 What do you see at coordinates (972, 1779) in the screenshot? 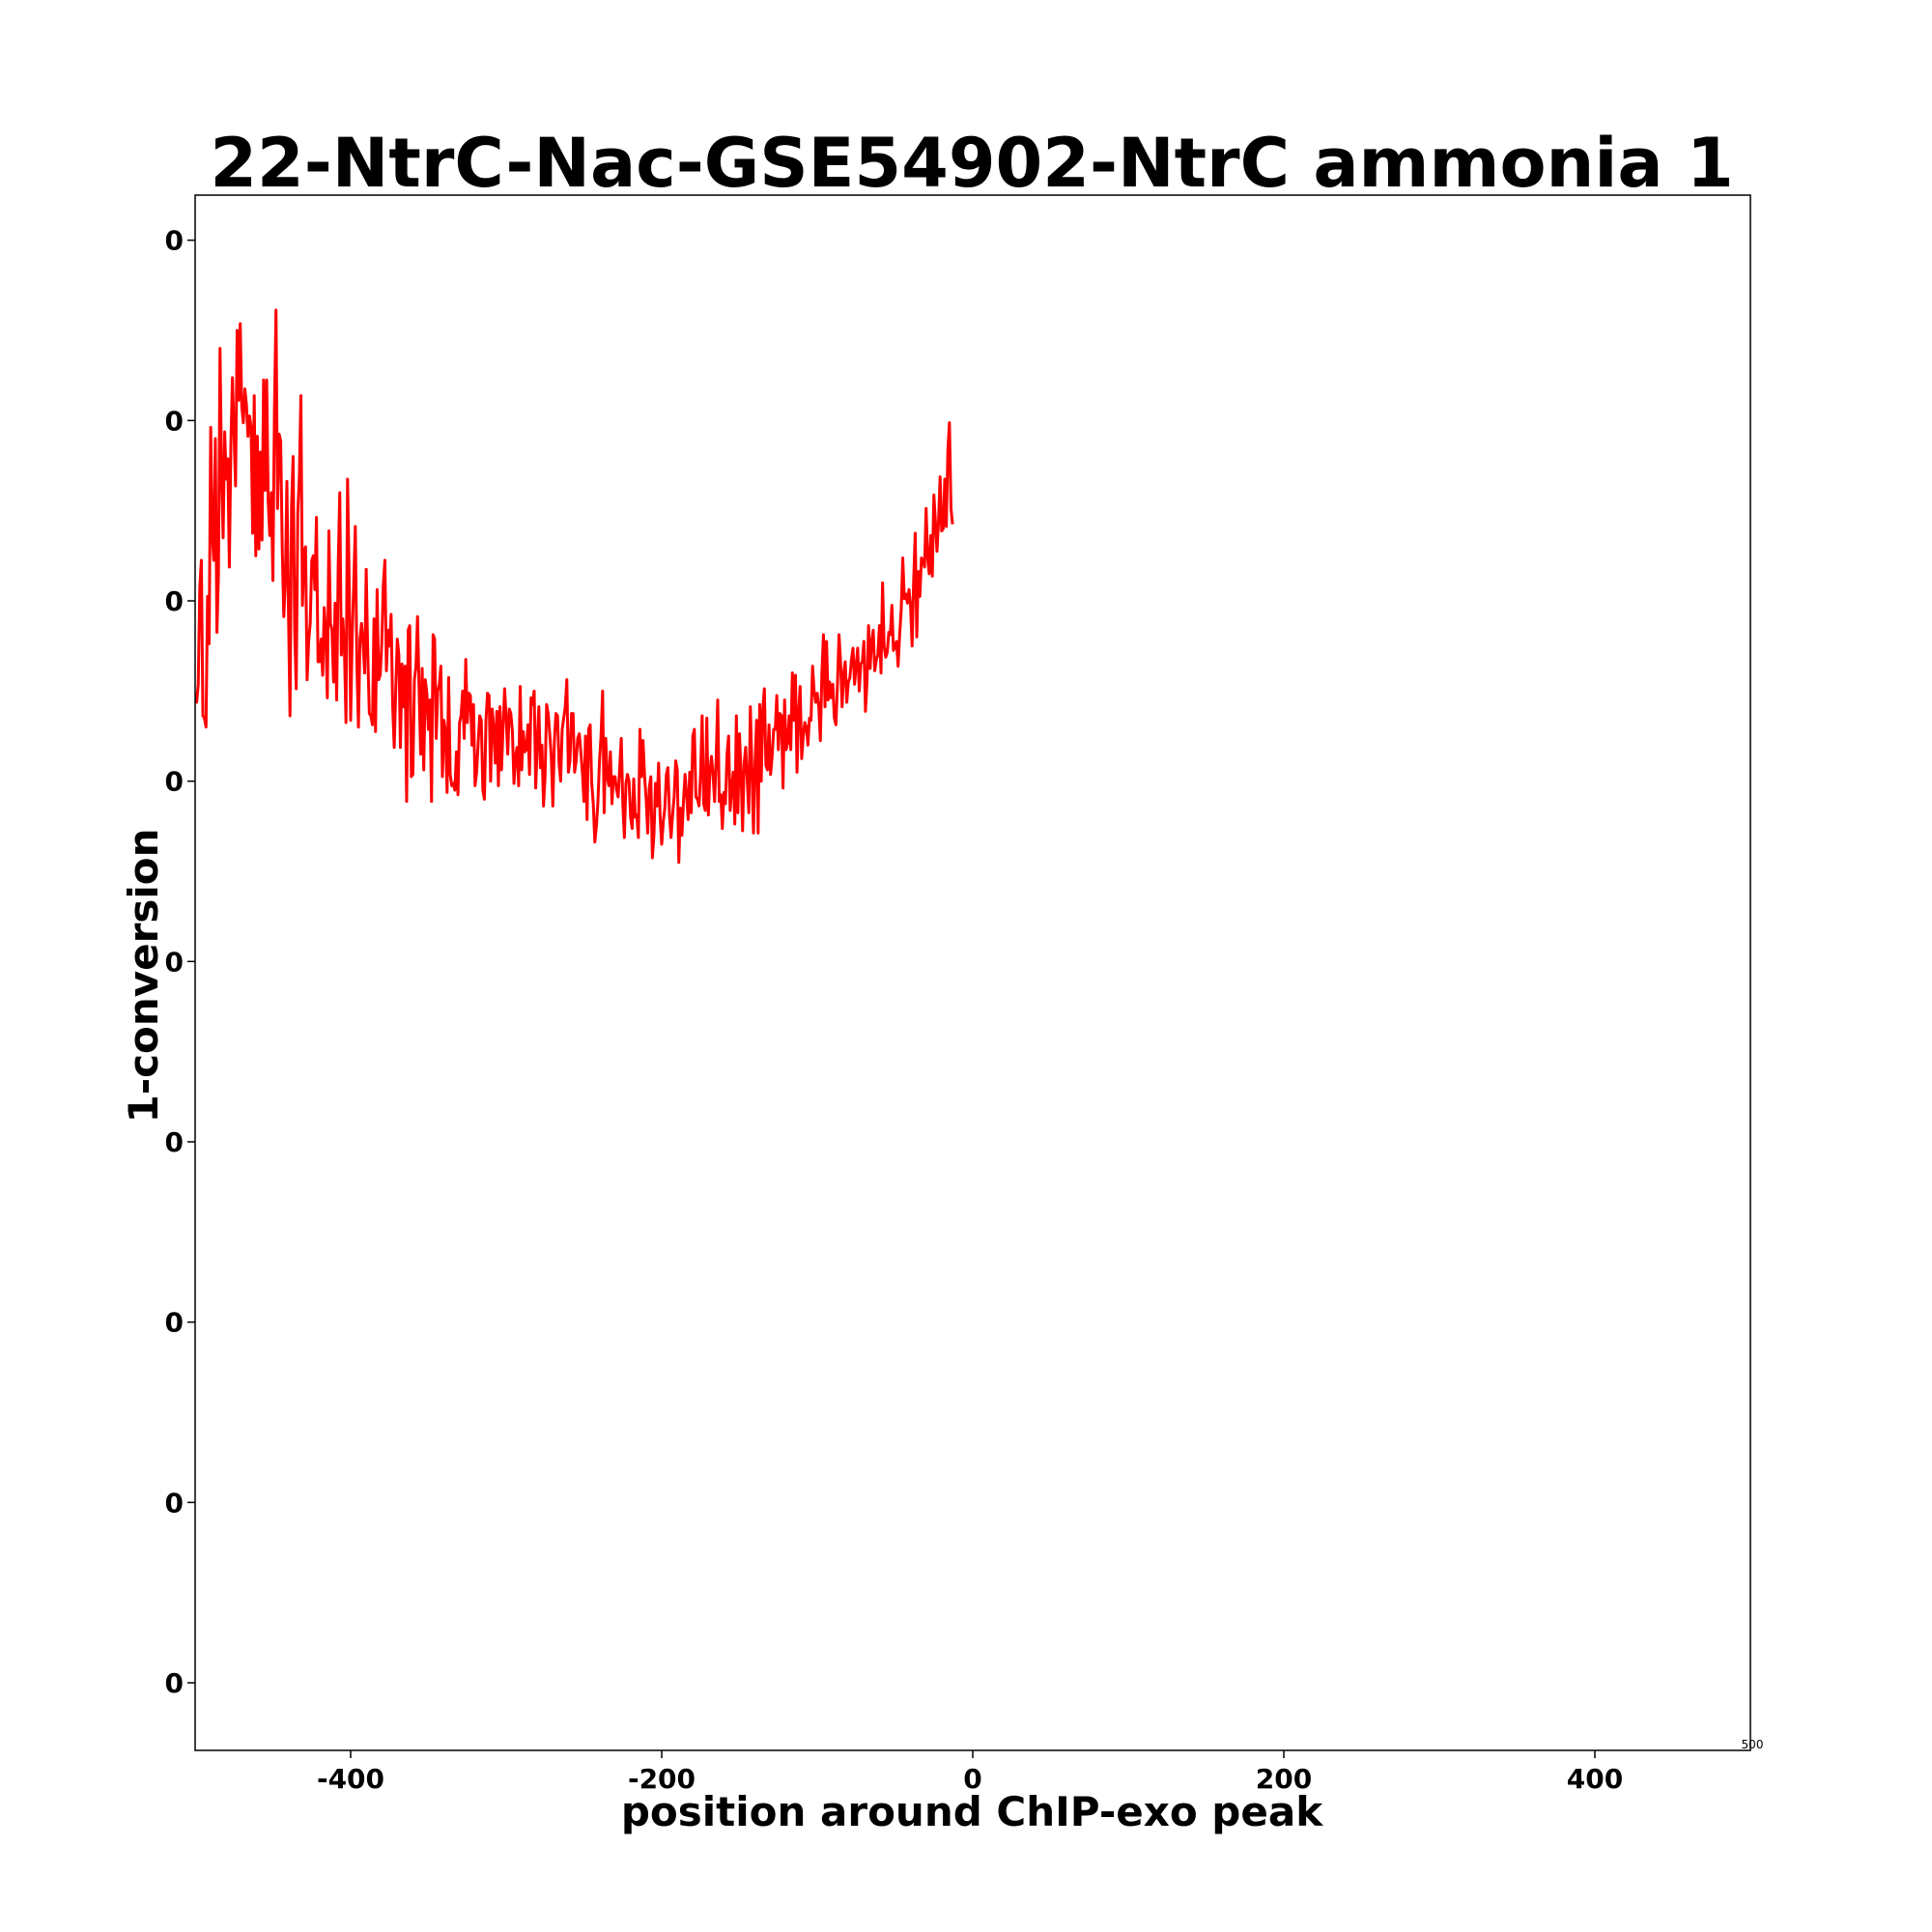
I see `x-tick-label: 0` at bounding box center [972, 1779].